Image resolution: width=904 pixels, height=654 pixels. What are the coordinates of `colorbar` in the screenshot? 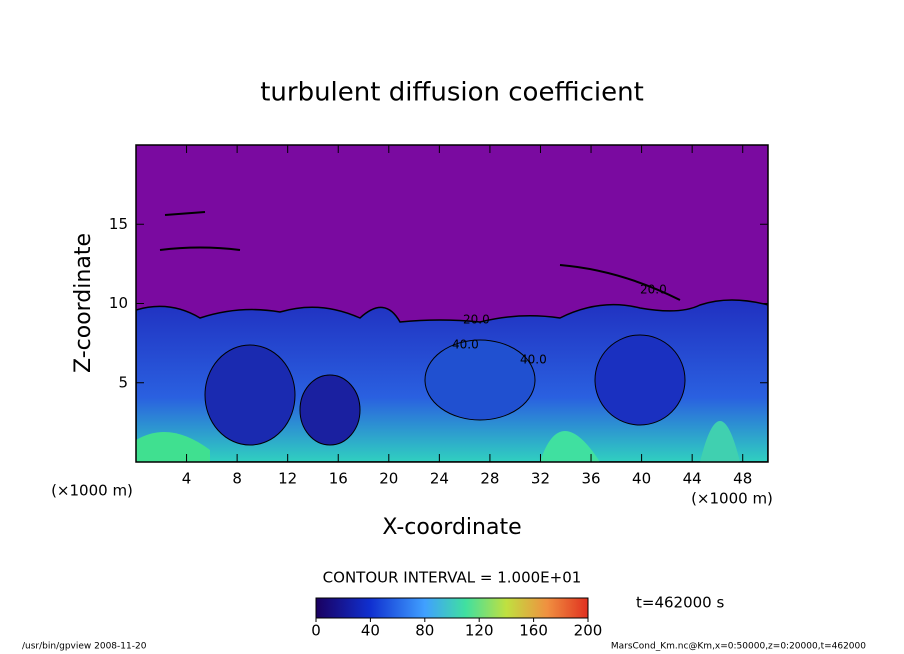 It's located at (452, 608).